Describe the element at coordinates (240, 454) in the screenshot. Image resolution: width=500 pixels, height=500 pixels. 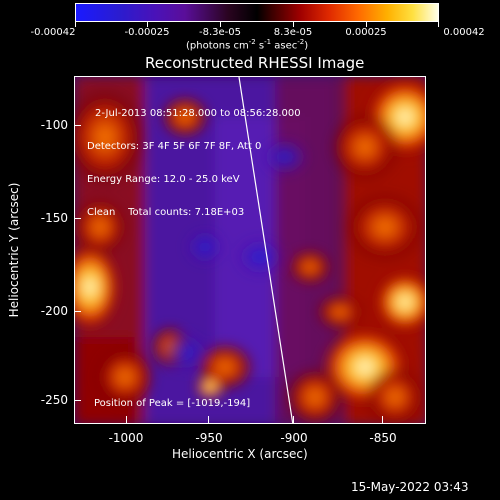
I see `x-axis-label: Heliocentric X (arcsec)` at that location.